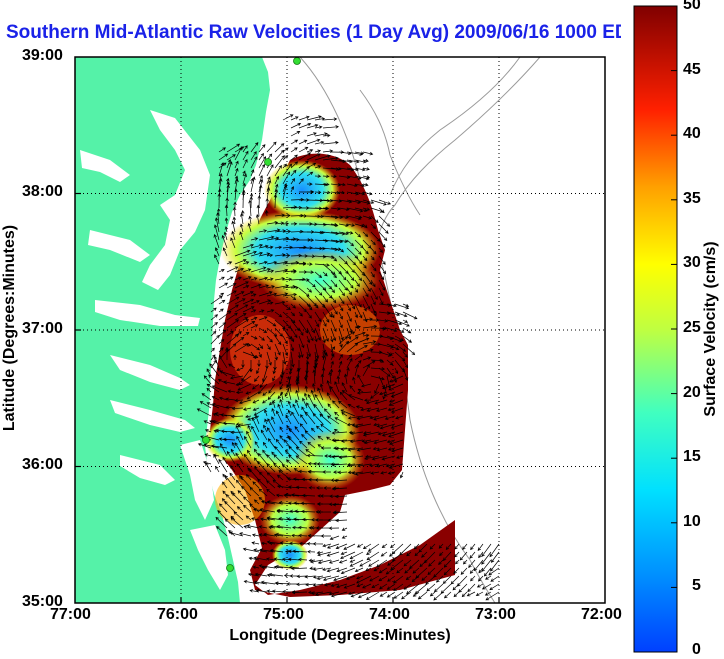  I want to click on y-tick-label: 35:00, so click(42, 601).